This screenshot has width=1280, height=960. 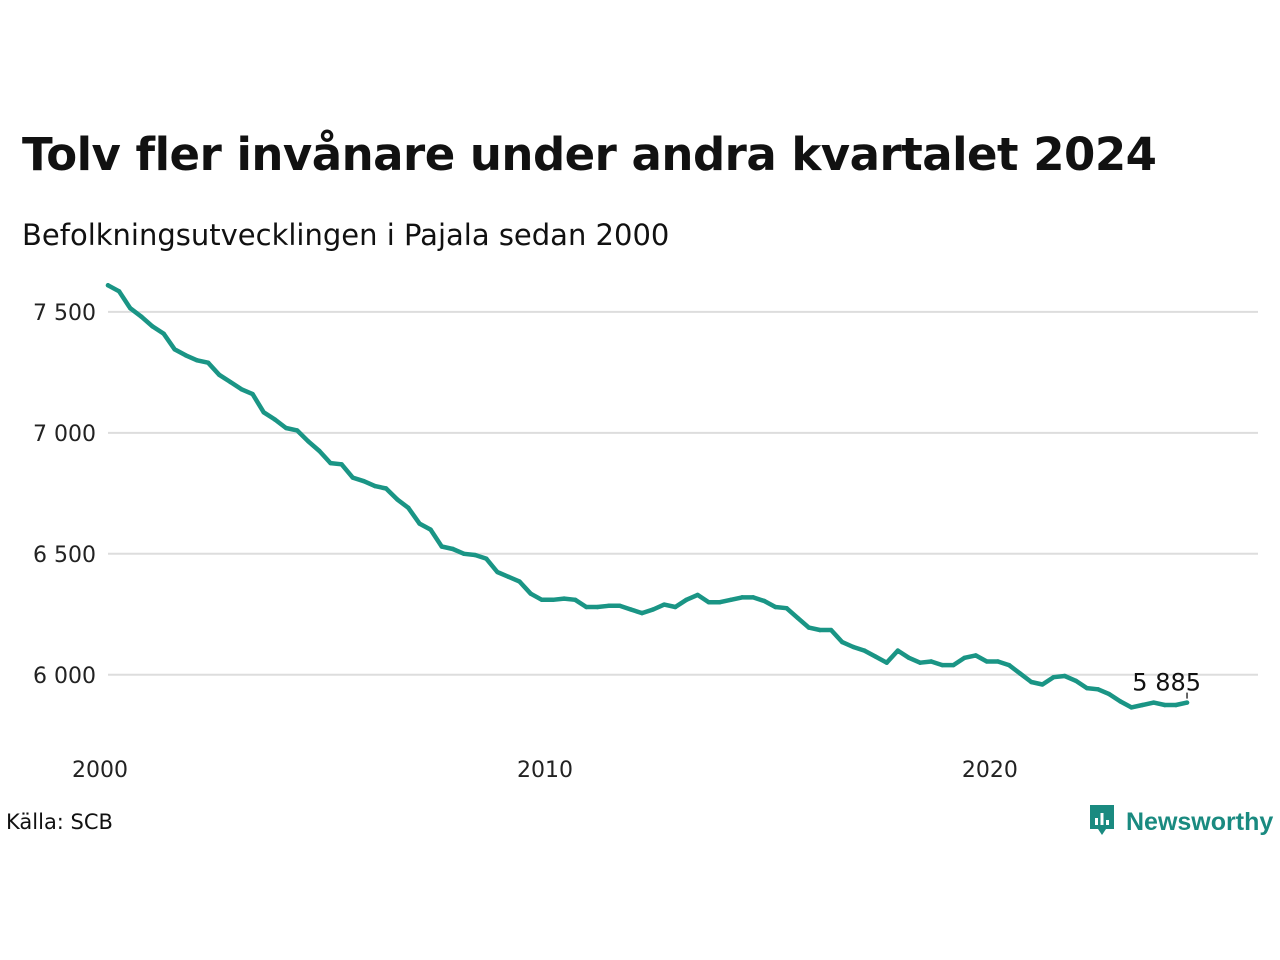 What do you see at coordinates (64, 313) in the screenshot?
I see `y-tick-label: 7 500` at bounding box center [64, 313].